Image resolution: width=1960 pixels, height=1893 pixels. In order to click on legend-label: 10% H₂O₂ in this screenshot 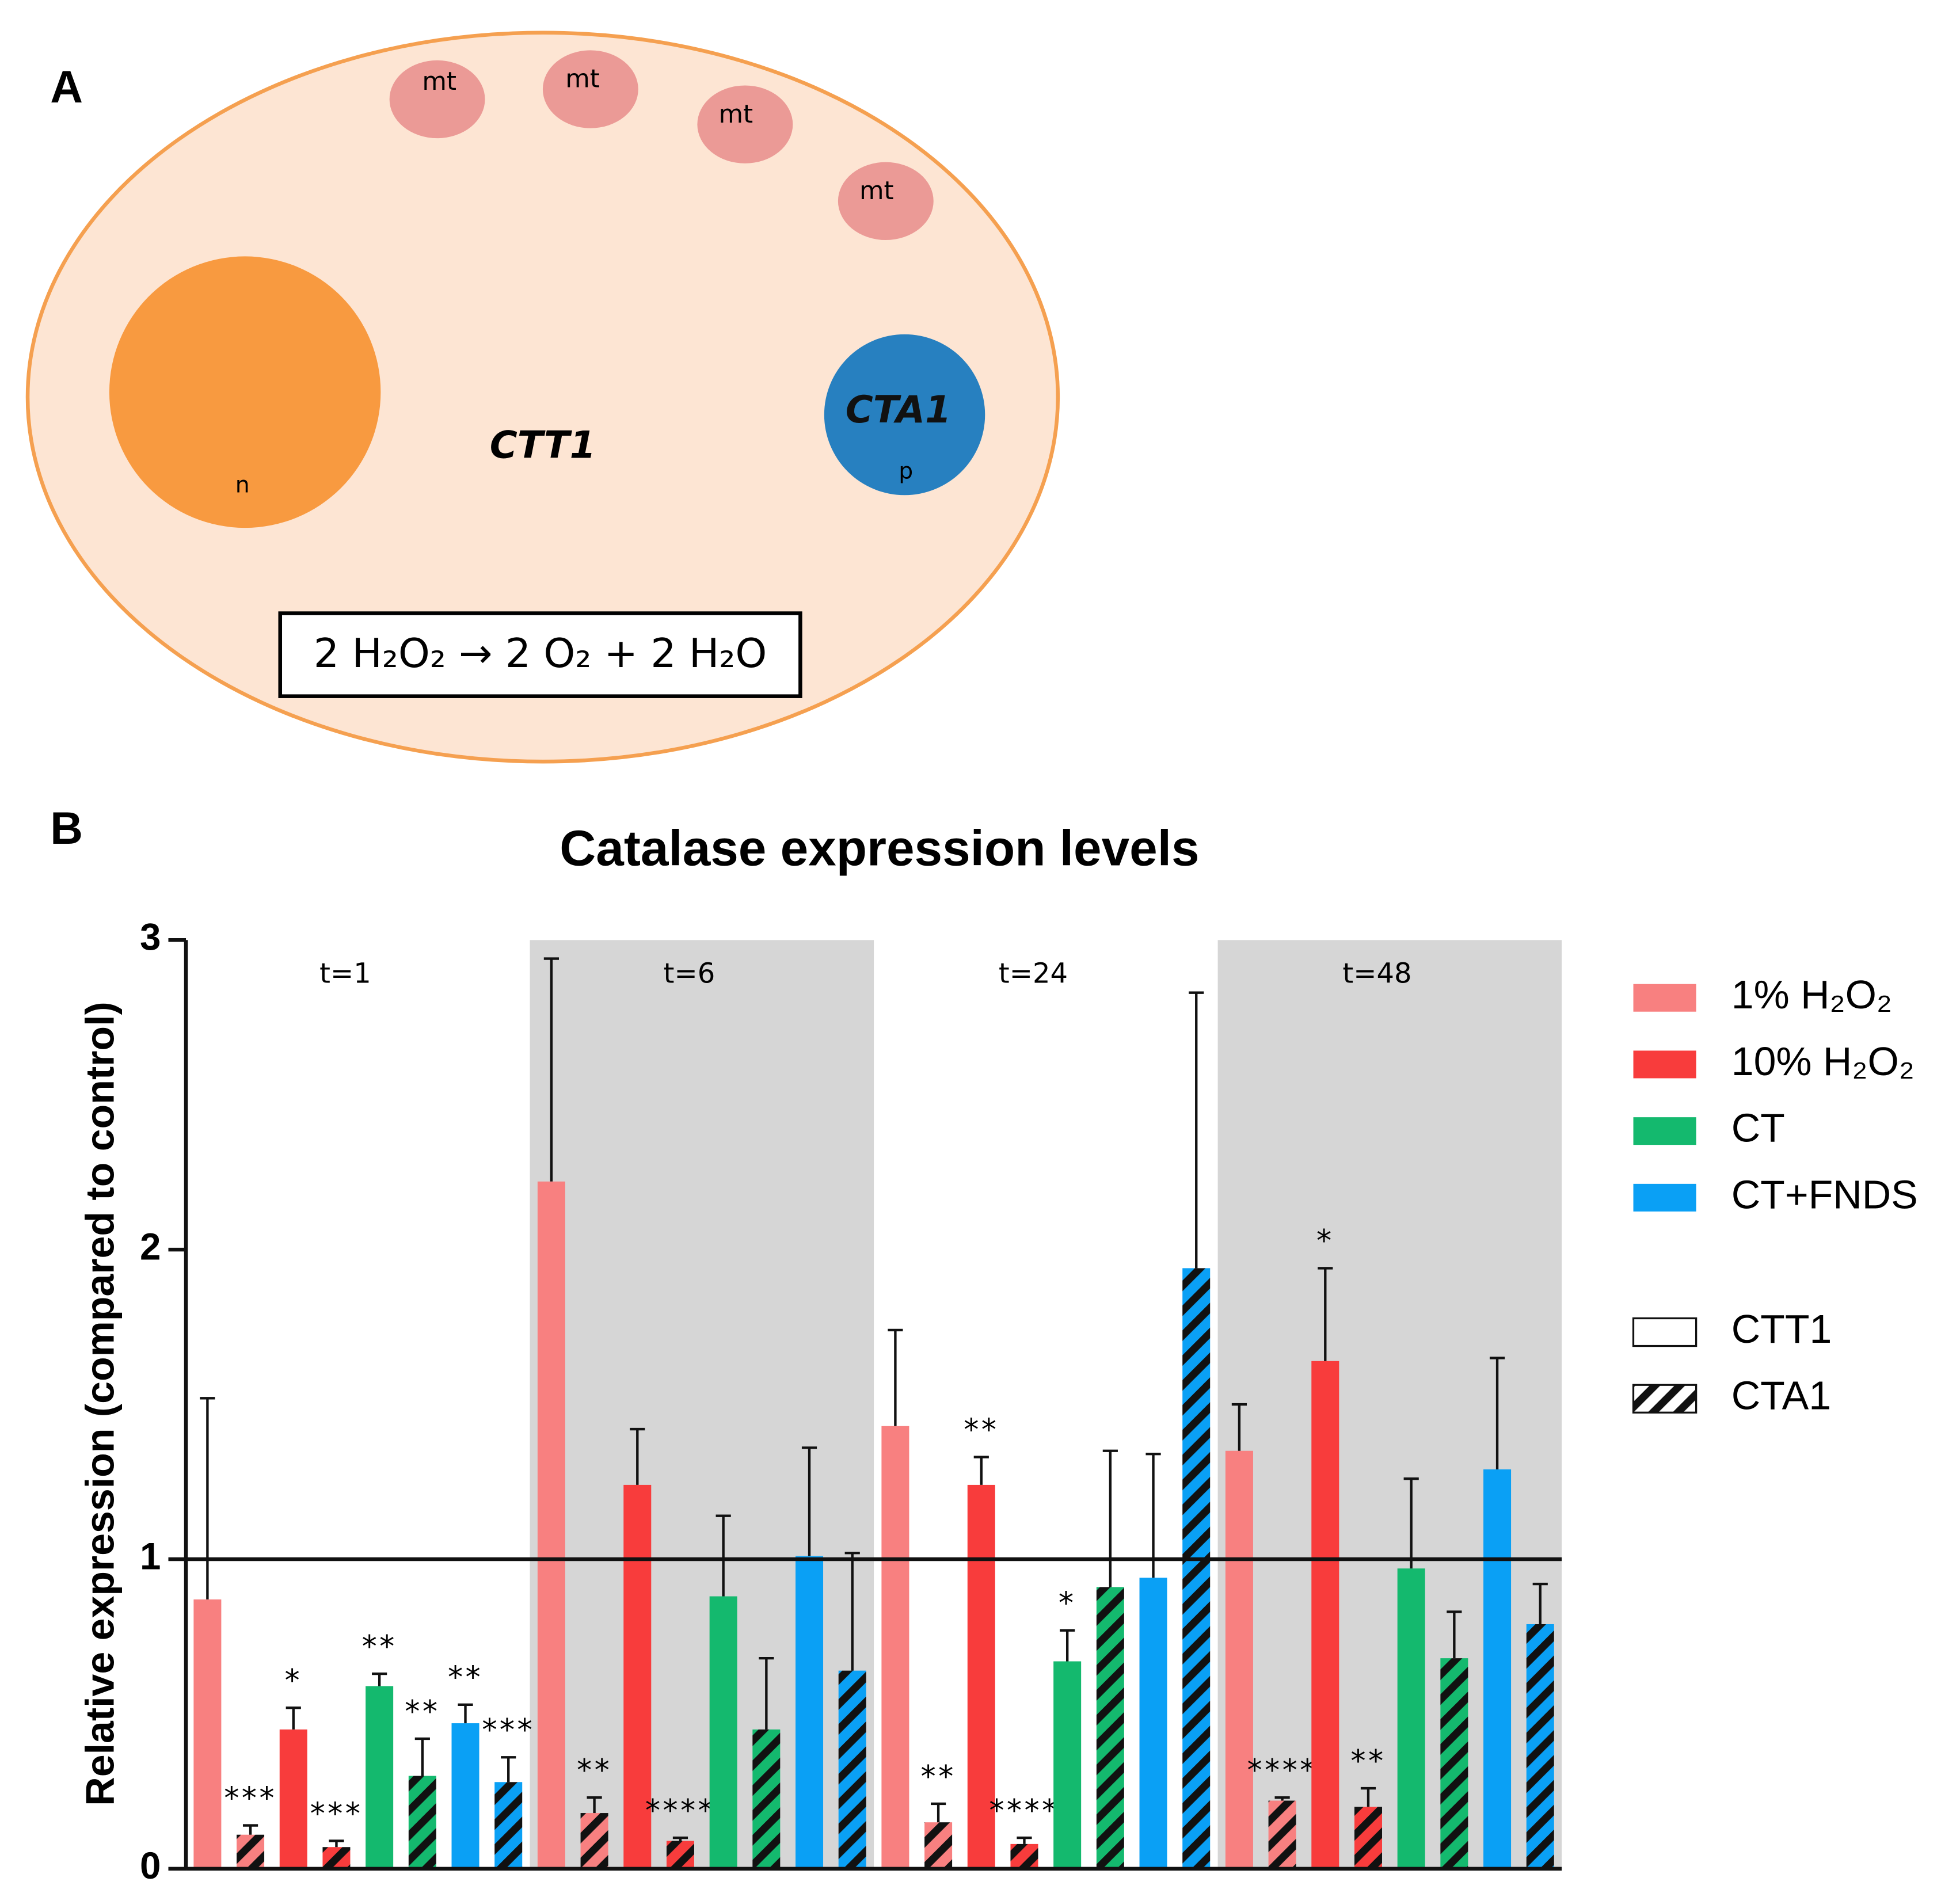, I will do `click(1823, 1062)`.